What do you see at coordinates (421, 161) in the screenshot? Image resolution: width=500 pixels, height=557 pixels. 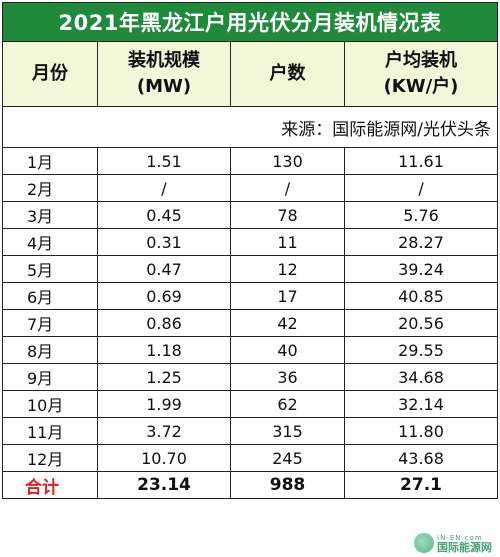 I see `cell-avg: 11.61` at bounding box center [421, 161].